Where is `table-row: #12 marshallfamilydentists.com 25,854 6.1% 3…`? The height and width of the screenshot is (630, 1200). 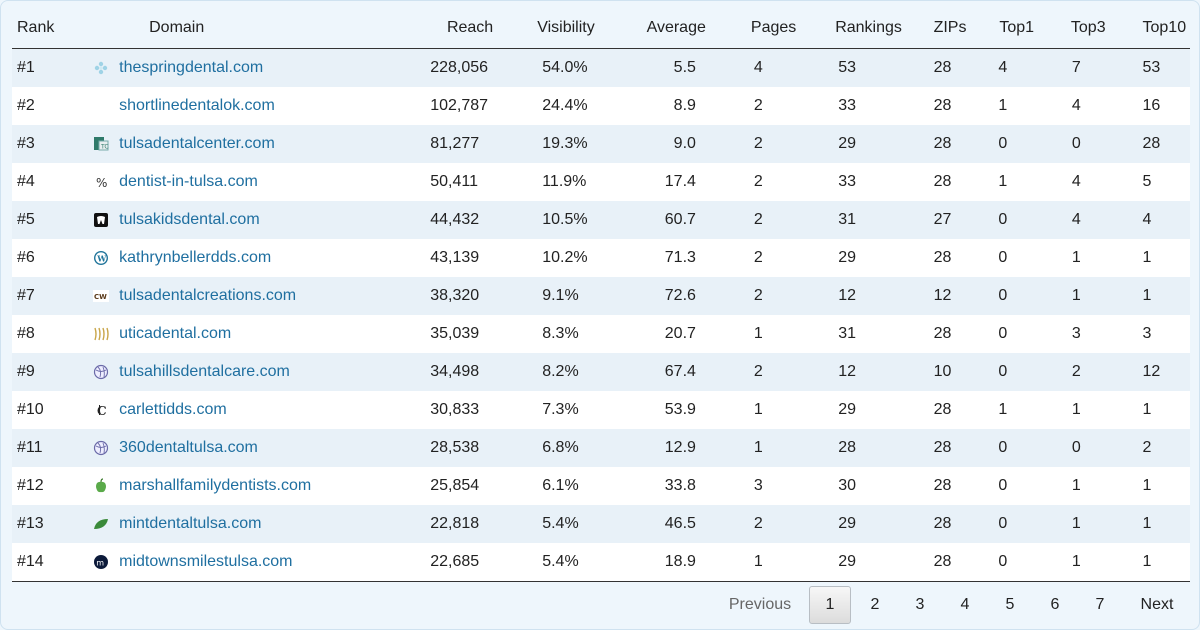 table-row: #12 marshallfamilydentists.com 25,854 6.1% 3… is located at coordinates (601, 486).